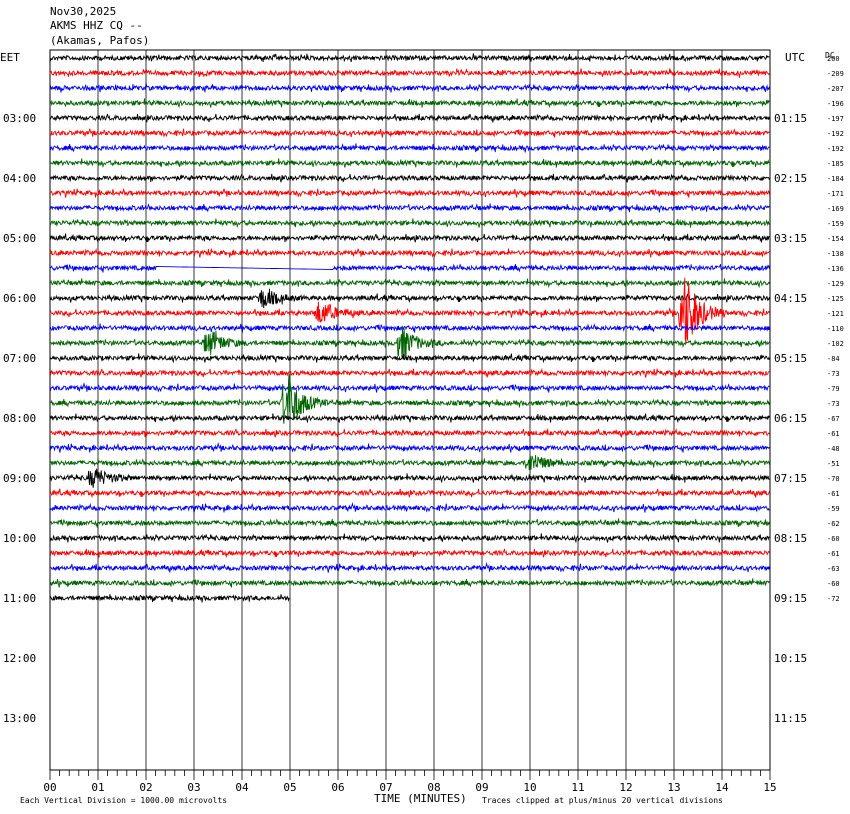 The image size is (850, 814). Describe the element at coordinates (790, 538) in the screenshot. I see `right-hour-label: 08:15` at that location.